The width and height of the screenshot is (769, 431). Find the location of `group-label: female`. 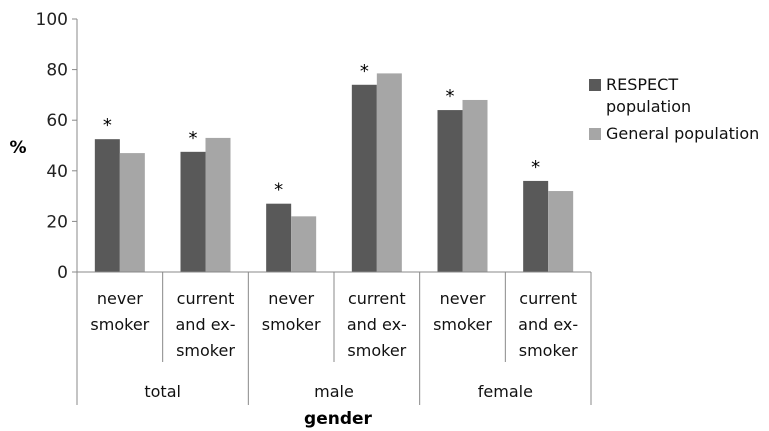

group-label: female is located at coordinates (505, 391).